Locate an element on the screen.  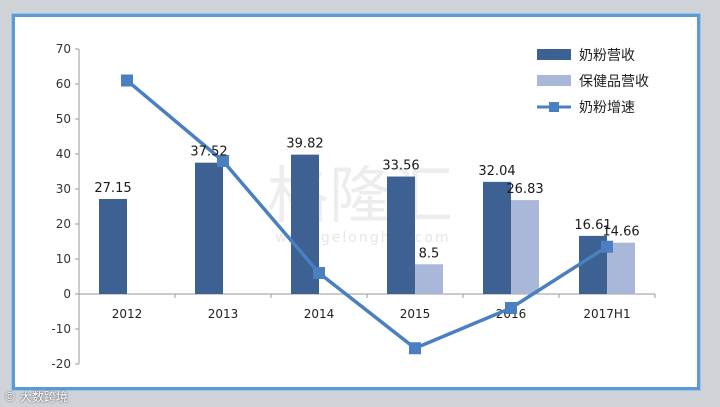
y-tick-label: -10 is located at coordinates (61, 329).